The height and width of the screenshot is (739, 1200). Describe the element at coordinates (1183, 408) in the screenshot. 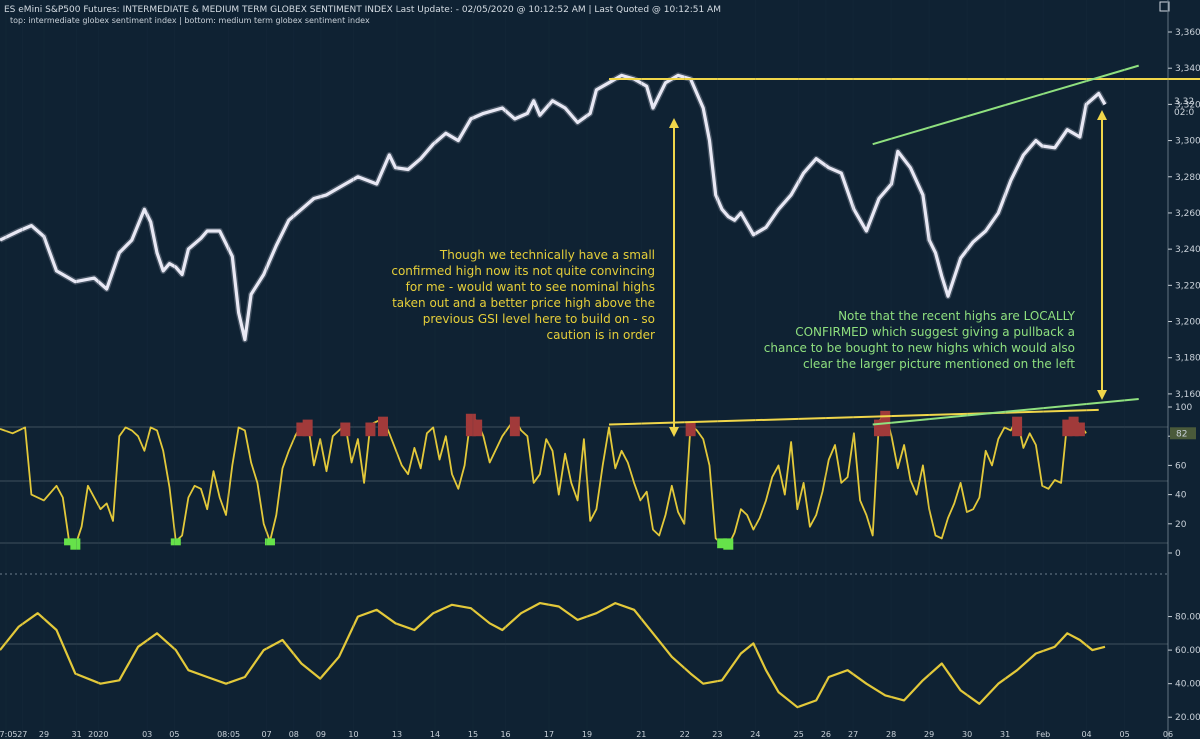

I see `y-tick-label: 100` at that location.